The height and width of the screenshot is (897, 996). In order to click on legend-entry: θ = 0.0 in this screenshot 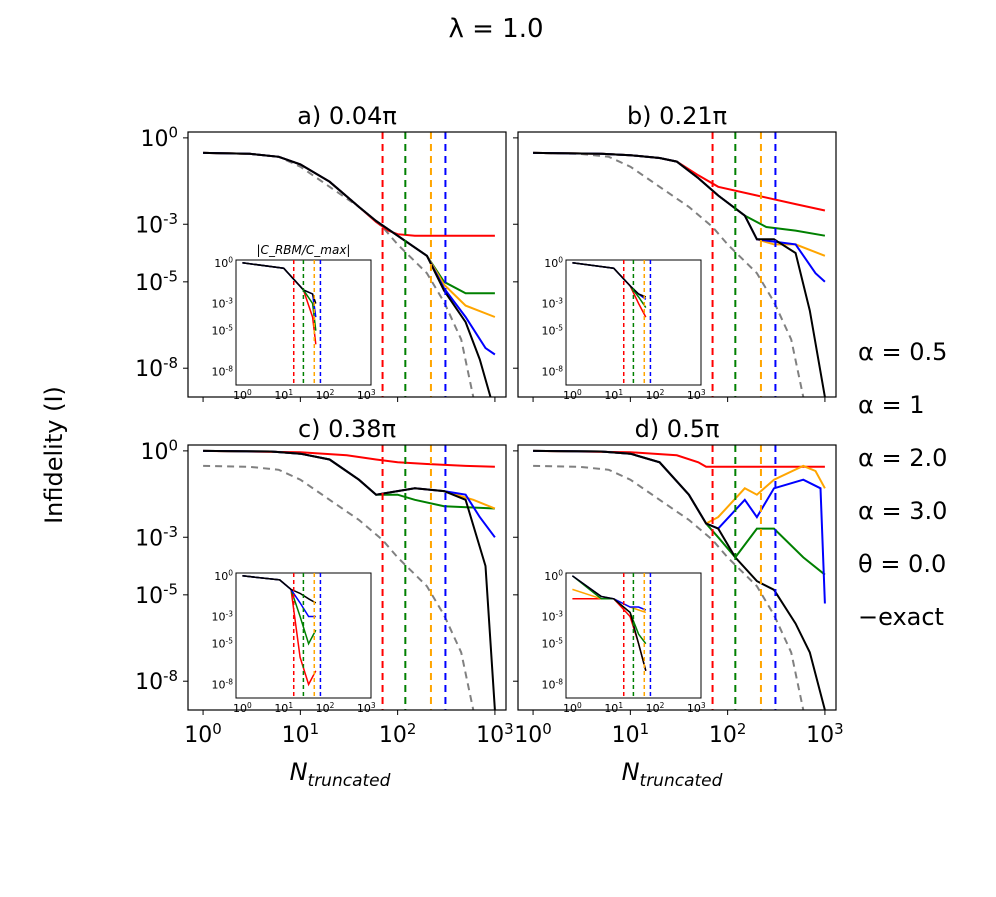, I will do `click(902, 564)`.